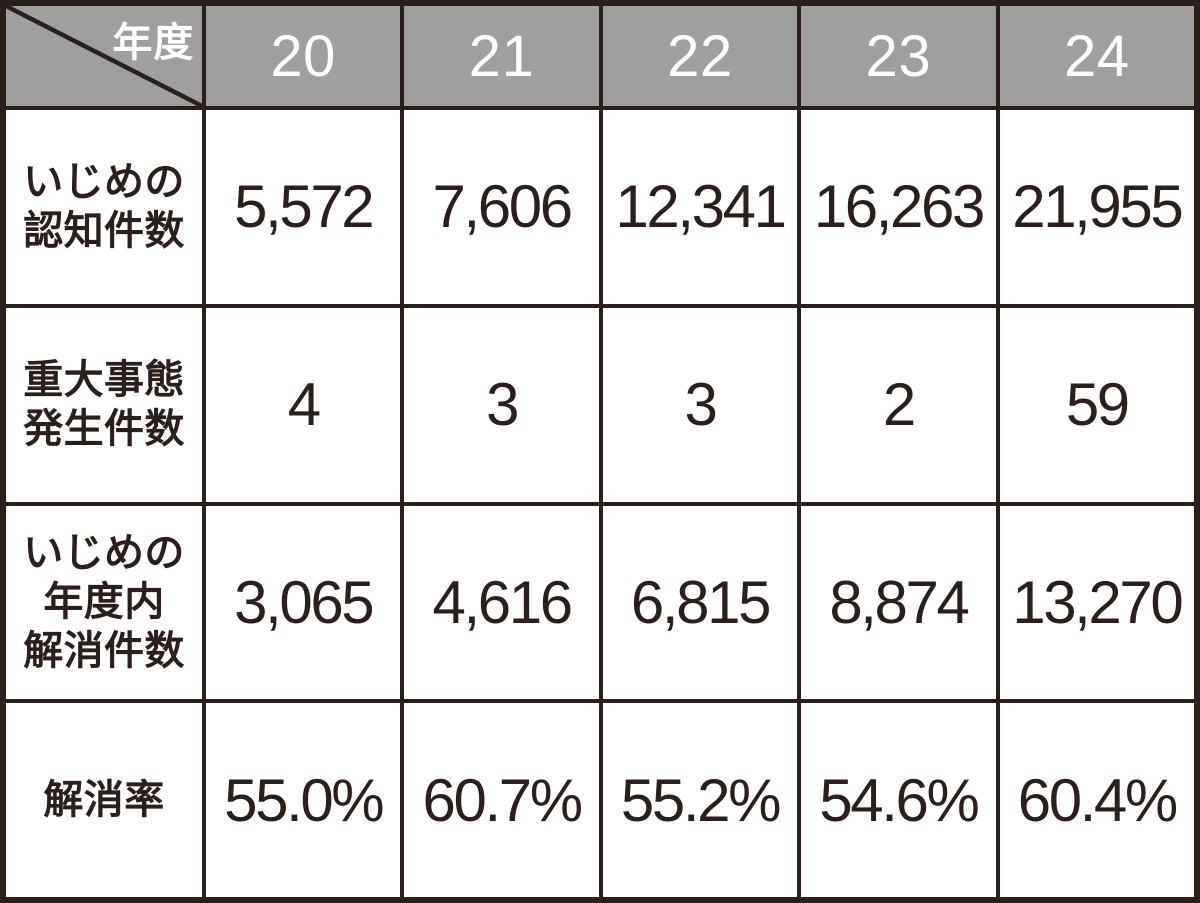  I want to click on value-cell: 5,572, so click(303, 207).